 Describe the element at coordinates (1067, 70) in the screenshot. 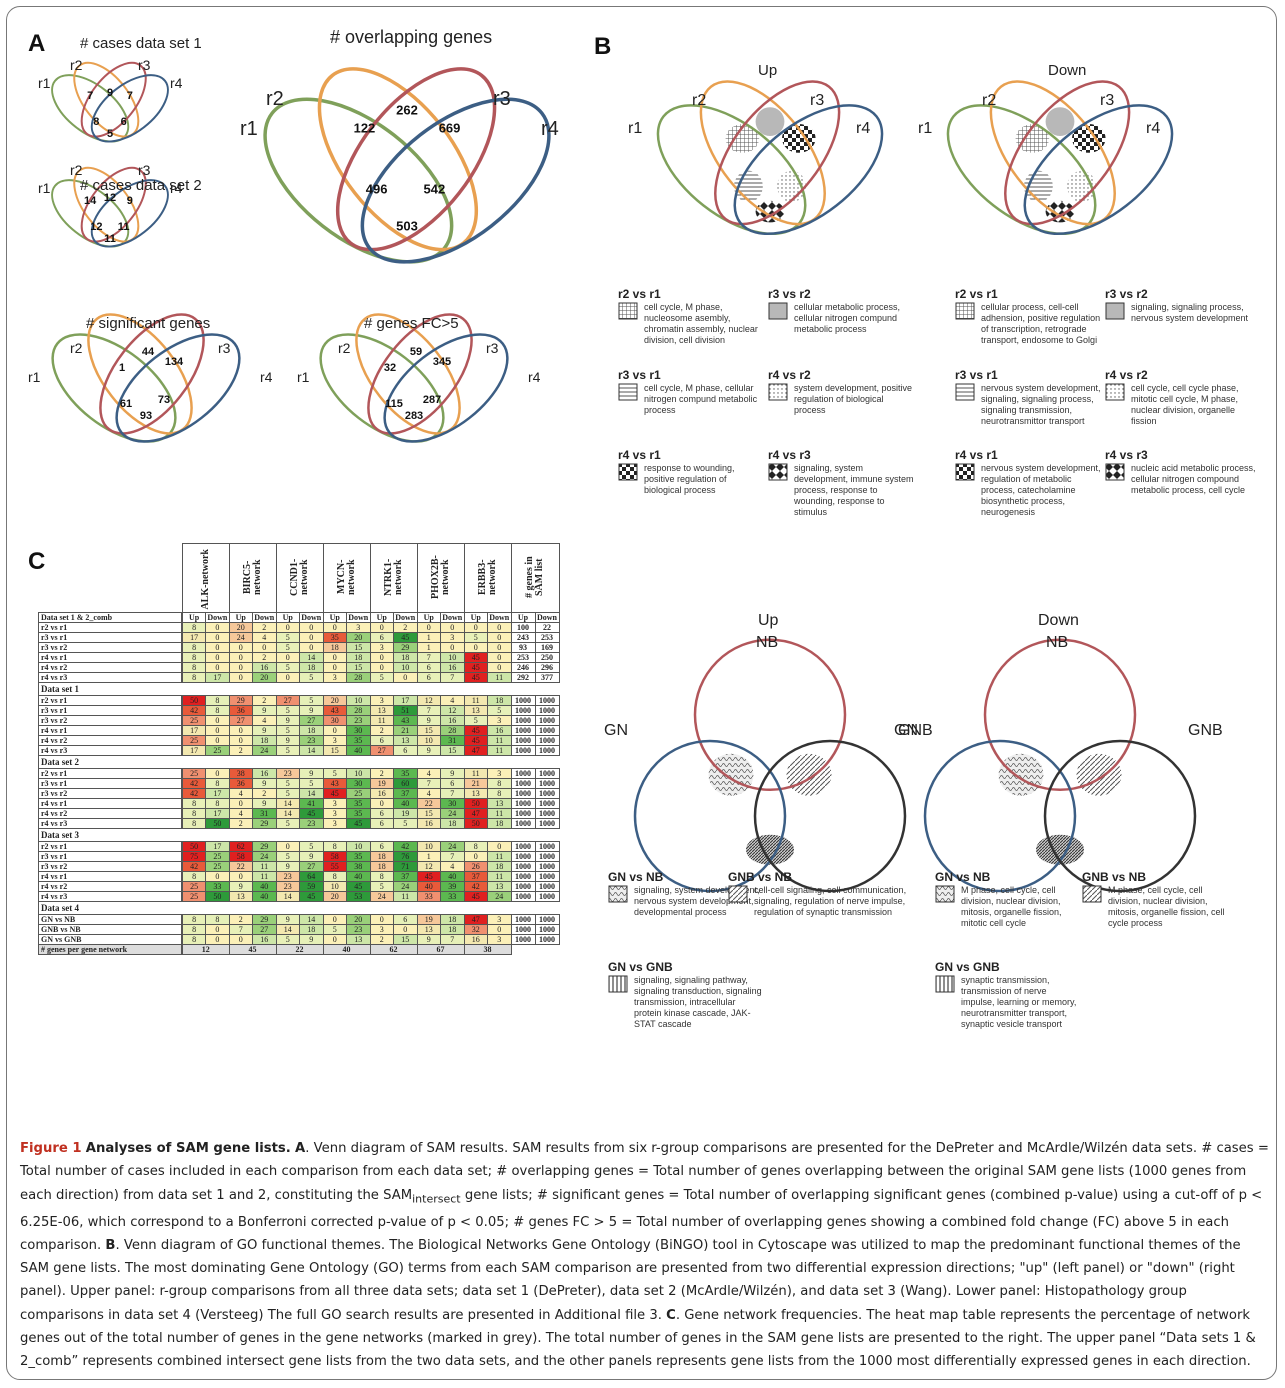

I see `venn-b-down-title: Down` at that location.